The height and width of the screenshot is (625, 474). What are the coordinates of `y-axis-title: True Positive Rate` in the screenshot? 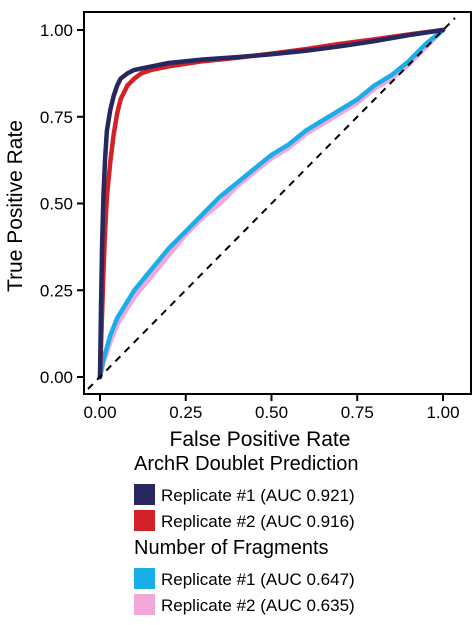 It's located at (15, 206).